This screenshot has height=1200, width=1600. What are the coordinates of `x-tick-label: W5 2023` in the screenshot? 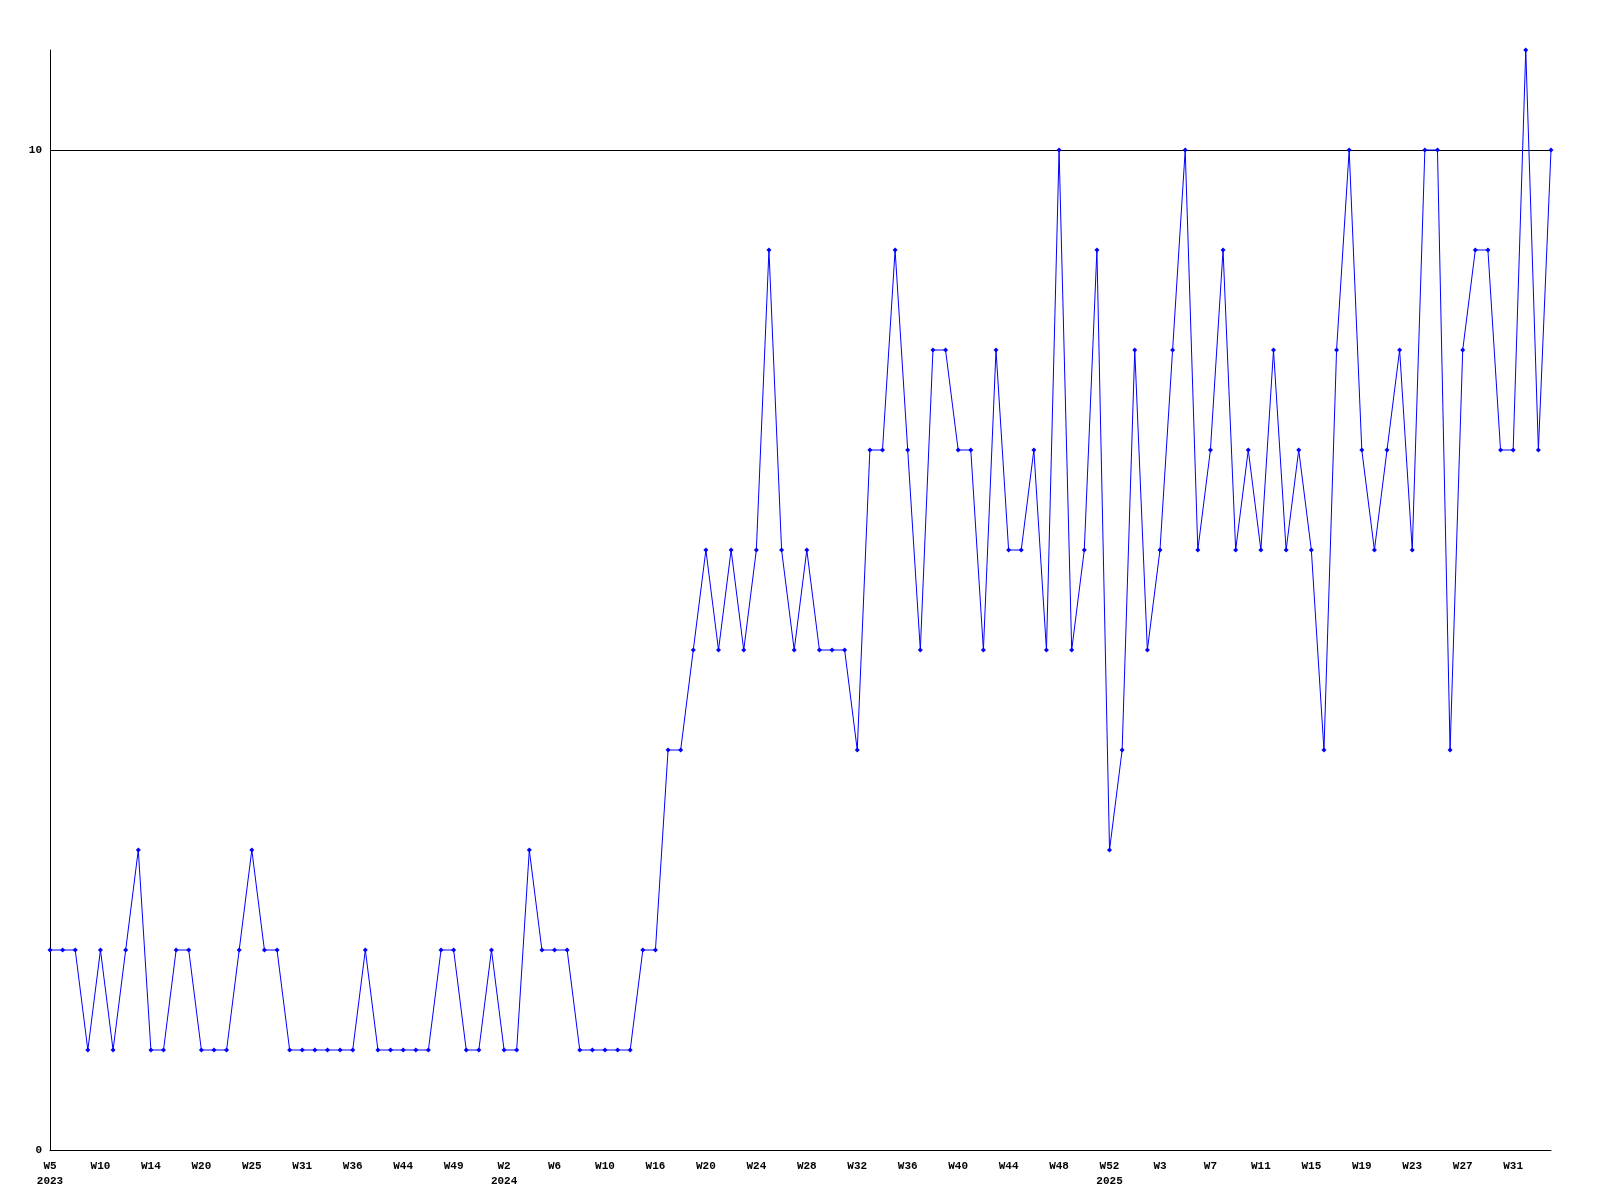 It's located at (50, 1173).